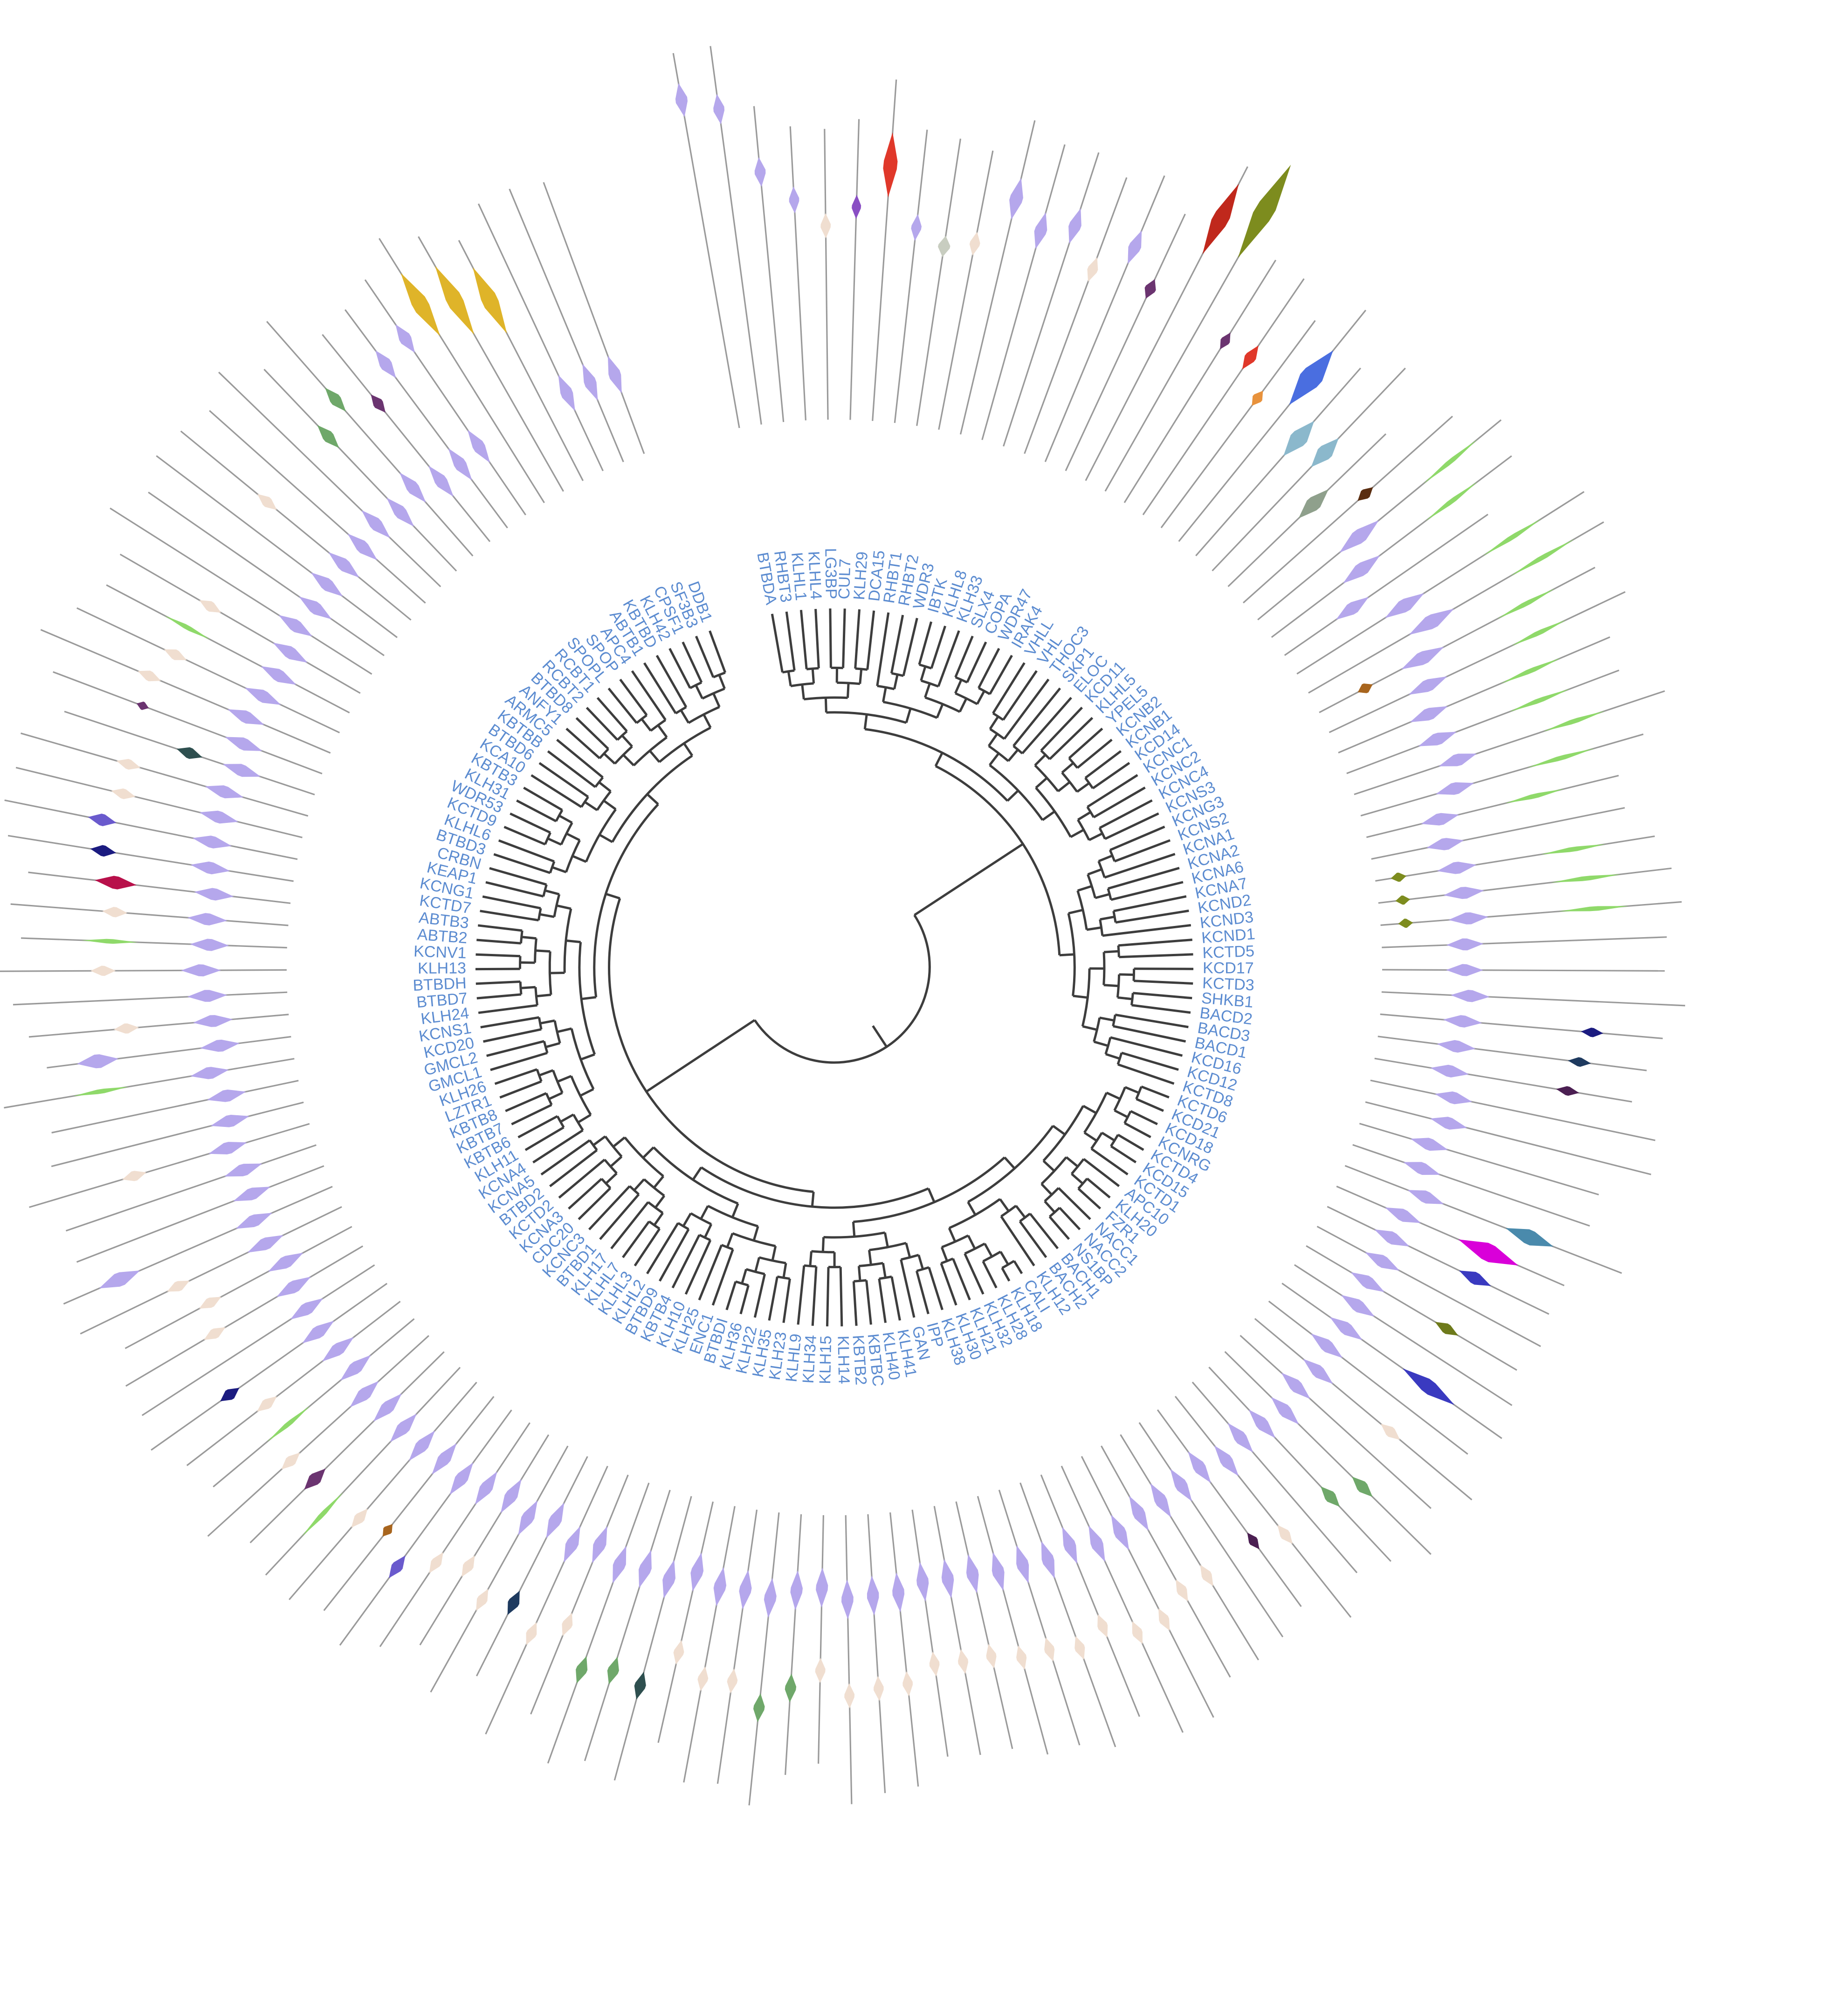 Image resolution: width=1846 pixels, height=2016 pixels. Describe the element at coordinates (815, 575) in the screenshot. I see `leaf-label: KLHL4` at that location.